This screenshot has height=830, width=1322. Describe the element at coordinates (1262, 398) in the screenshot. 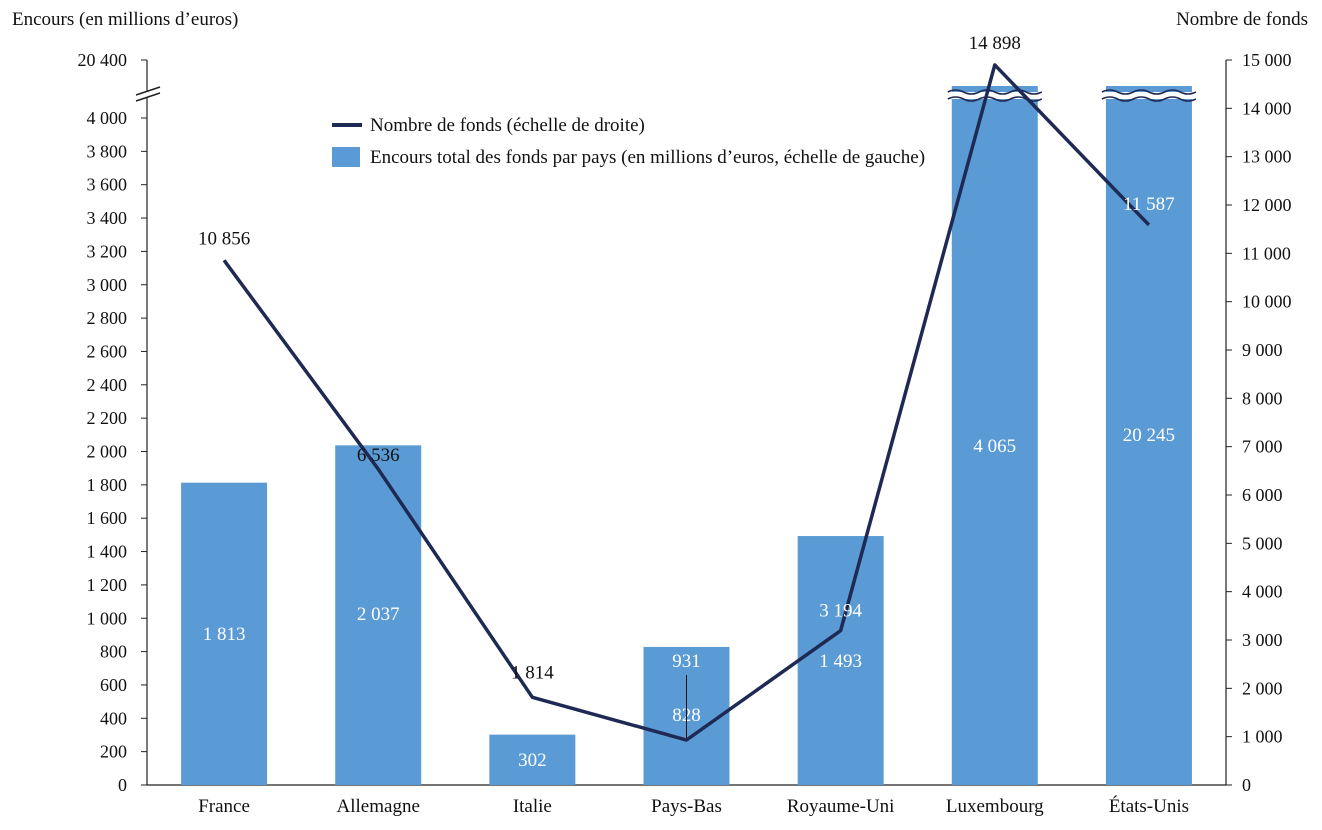

I see `right-tick-label: 8 000` at that location.